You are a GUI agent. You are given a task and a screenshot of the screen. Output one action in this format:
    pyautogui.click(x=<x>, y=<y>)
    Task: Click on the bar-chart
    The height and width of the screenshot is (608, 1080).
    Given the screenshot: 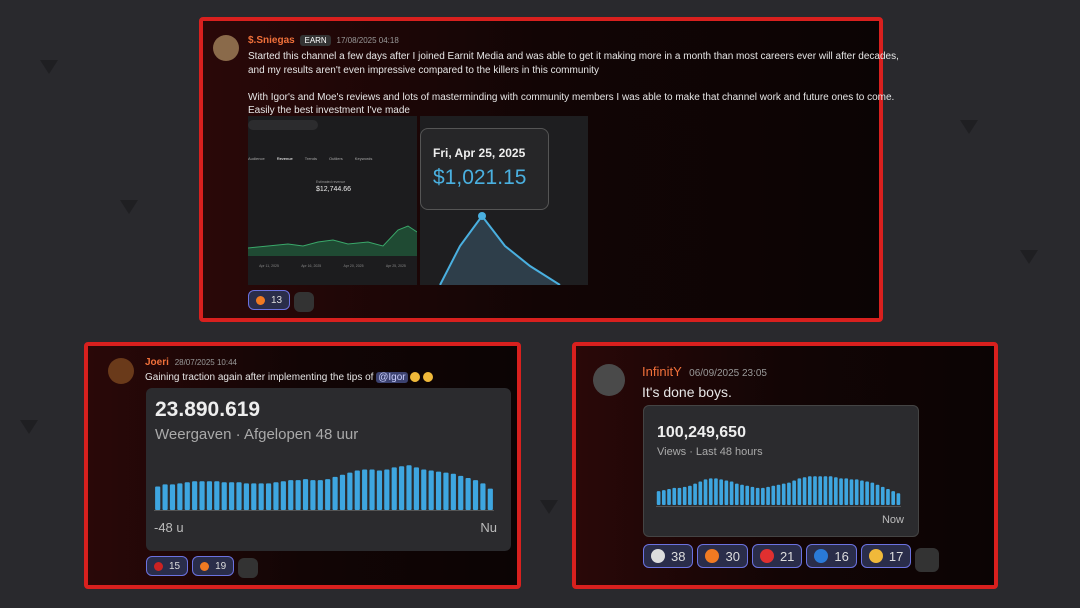 What is the action you would take?
    pyautogui.click(x=324, y=487)
    